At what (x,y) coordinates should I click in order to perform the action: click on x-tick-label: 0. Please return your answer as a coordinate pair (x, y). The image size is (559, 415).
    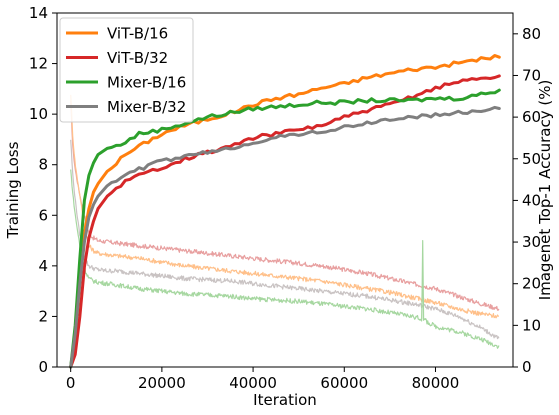
    Looking at the image, I should click on (71, 383).